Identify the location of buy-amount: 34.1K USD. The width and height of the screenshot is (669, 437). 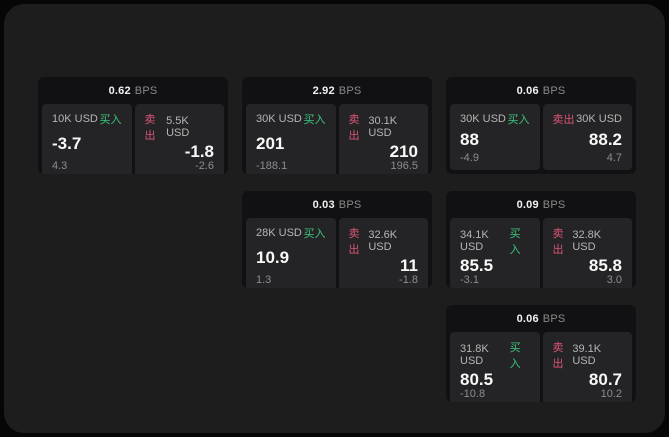
(474, 241).